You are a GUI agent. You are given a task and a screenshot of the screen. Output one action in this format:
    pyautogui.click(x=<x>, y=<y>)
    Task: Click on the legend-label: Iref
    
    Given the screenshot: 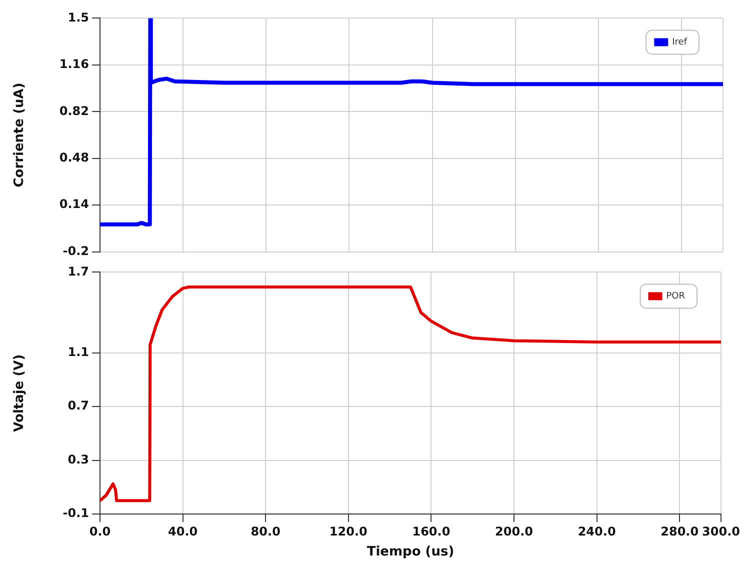 What is the action you would take?
    pyautogui.click(x=680, y=43)
    